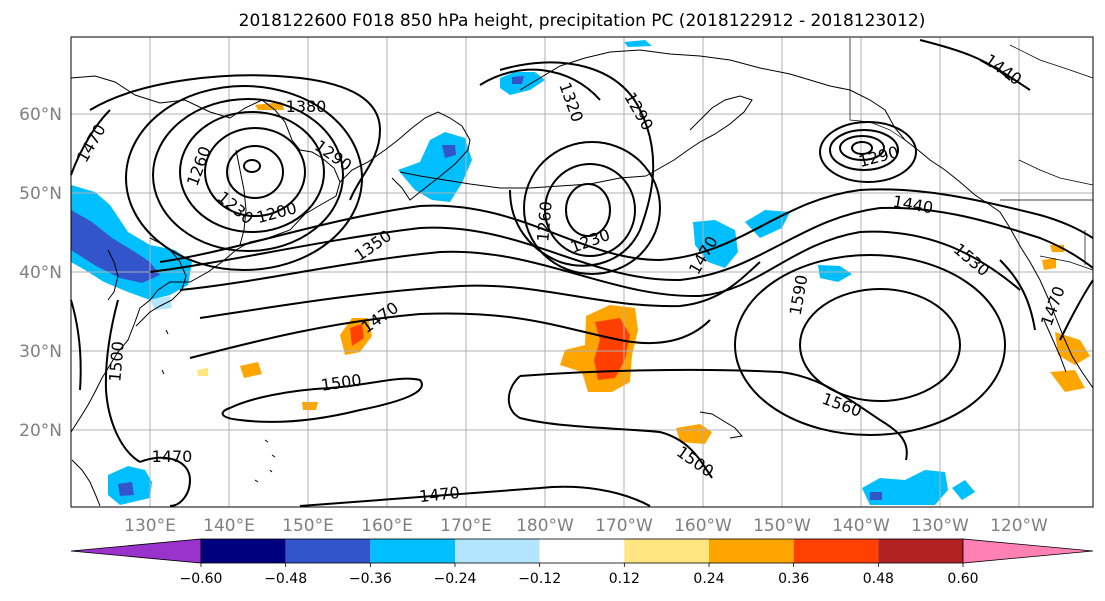  What do you see at coordinates (357, 335) in the screenshot?
I see `shade-positive-japan-core` at bounding box center [357, 335].